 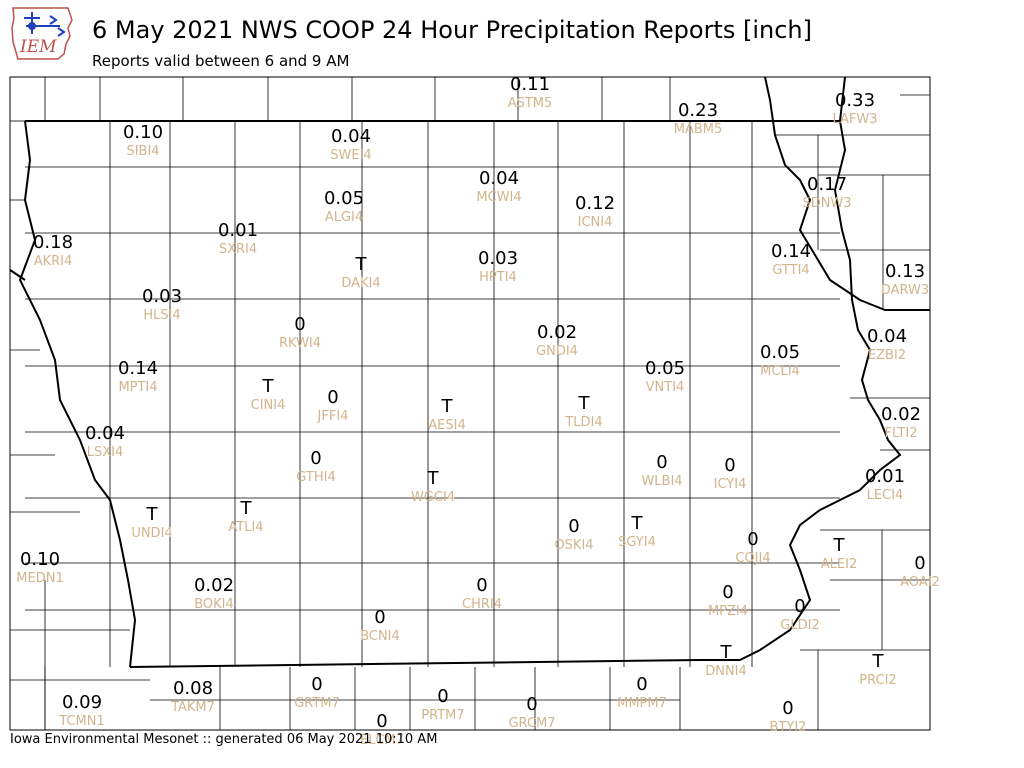 I want to click on station-id: ATLI4, so click(x=245, y=527).